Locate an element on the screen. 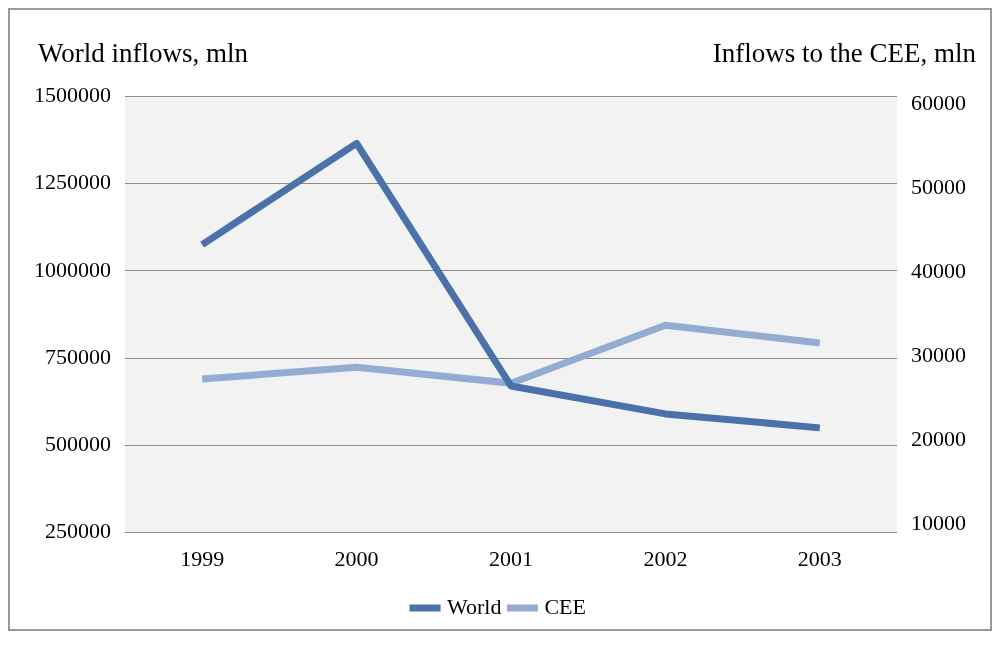 This screenshot has height=646, width=1004. y-tick-label: 500000 is located at coordinates (78, 444).